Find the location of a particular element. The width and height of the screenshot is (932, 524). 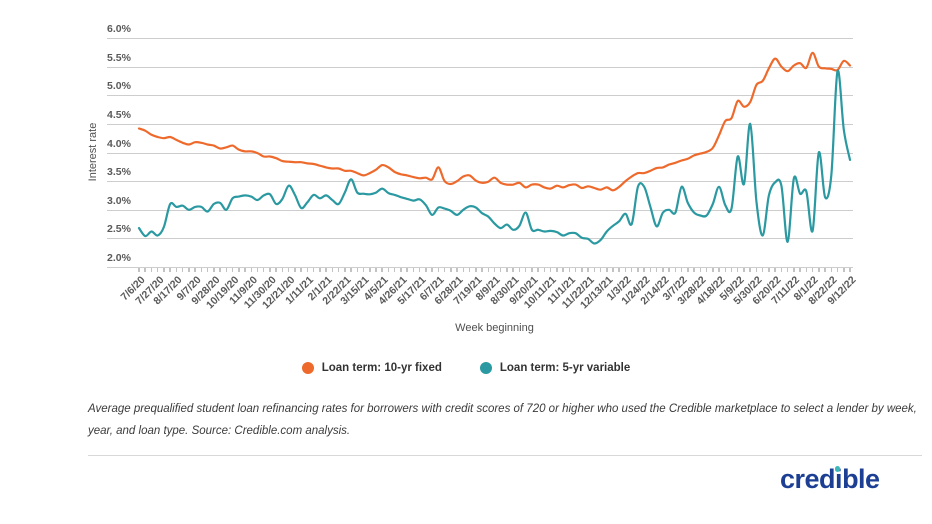

y-tick-label: 3.0% is located at coordinates (119, 200).